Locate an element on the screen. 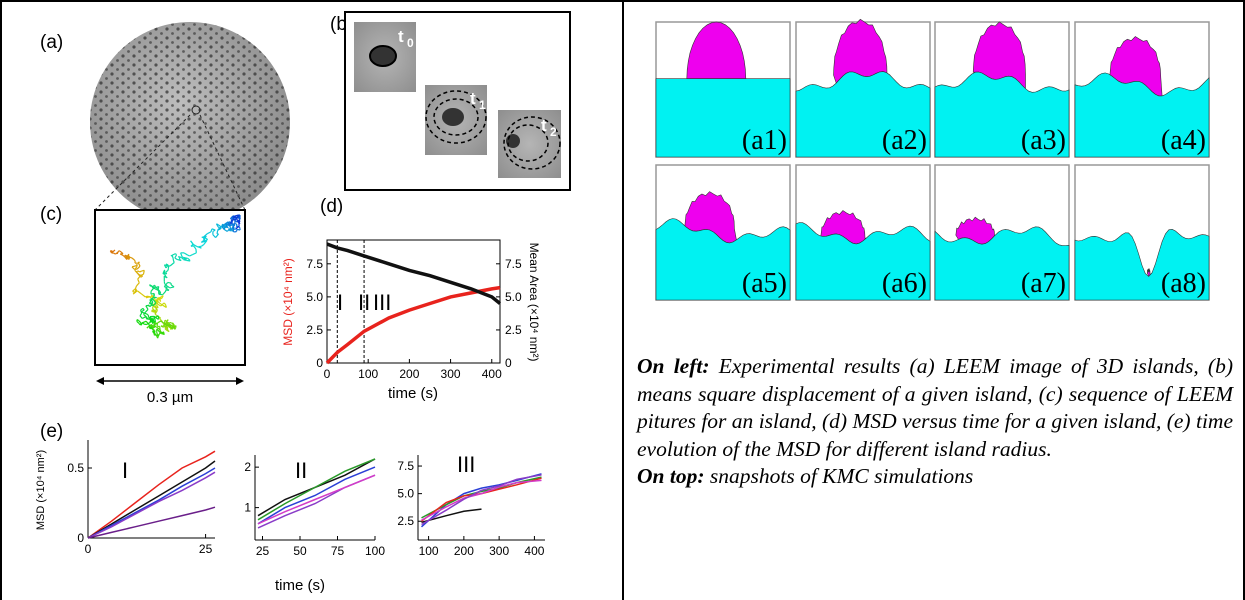 Image resolution: width=1245 pixels, height=600 pixels. caption-label: On left: is located at coordinates (673, 366).